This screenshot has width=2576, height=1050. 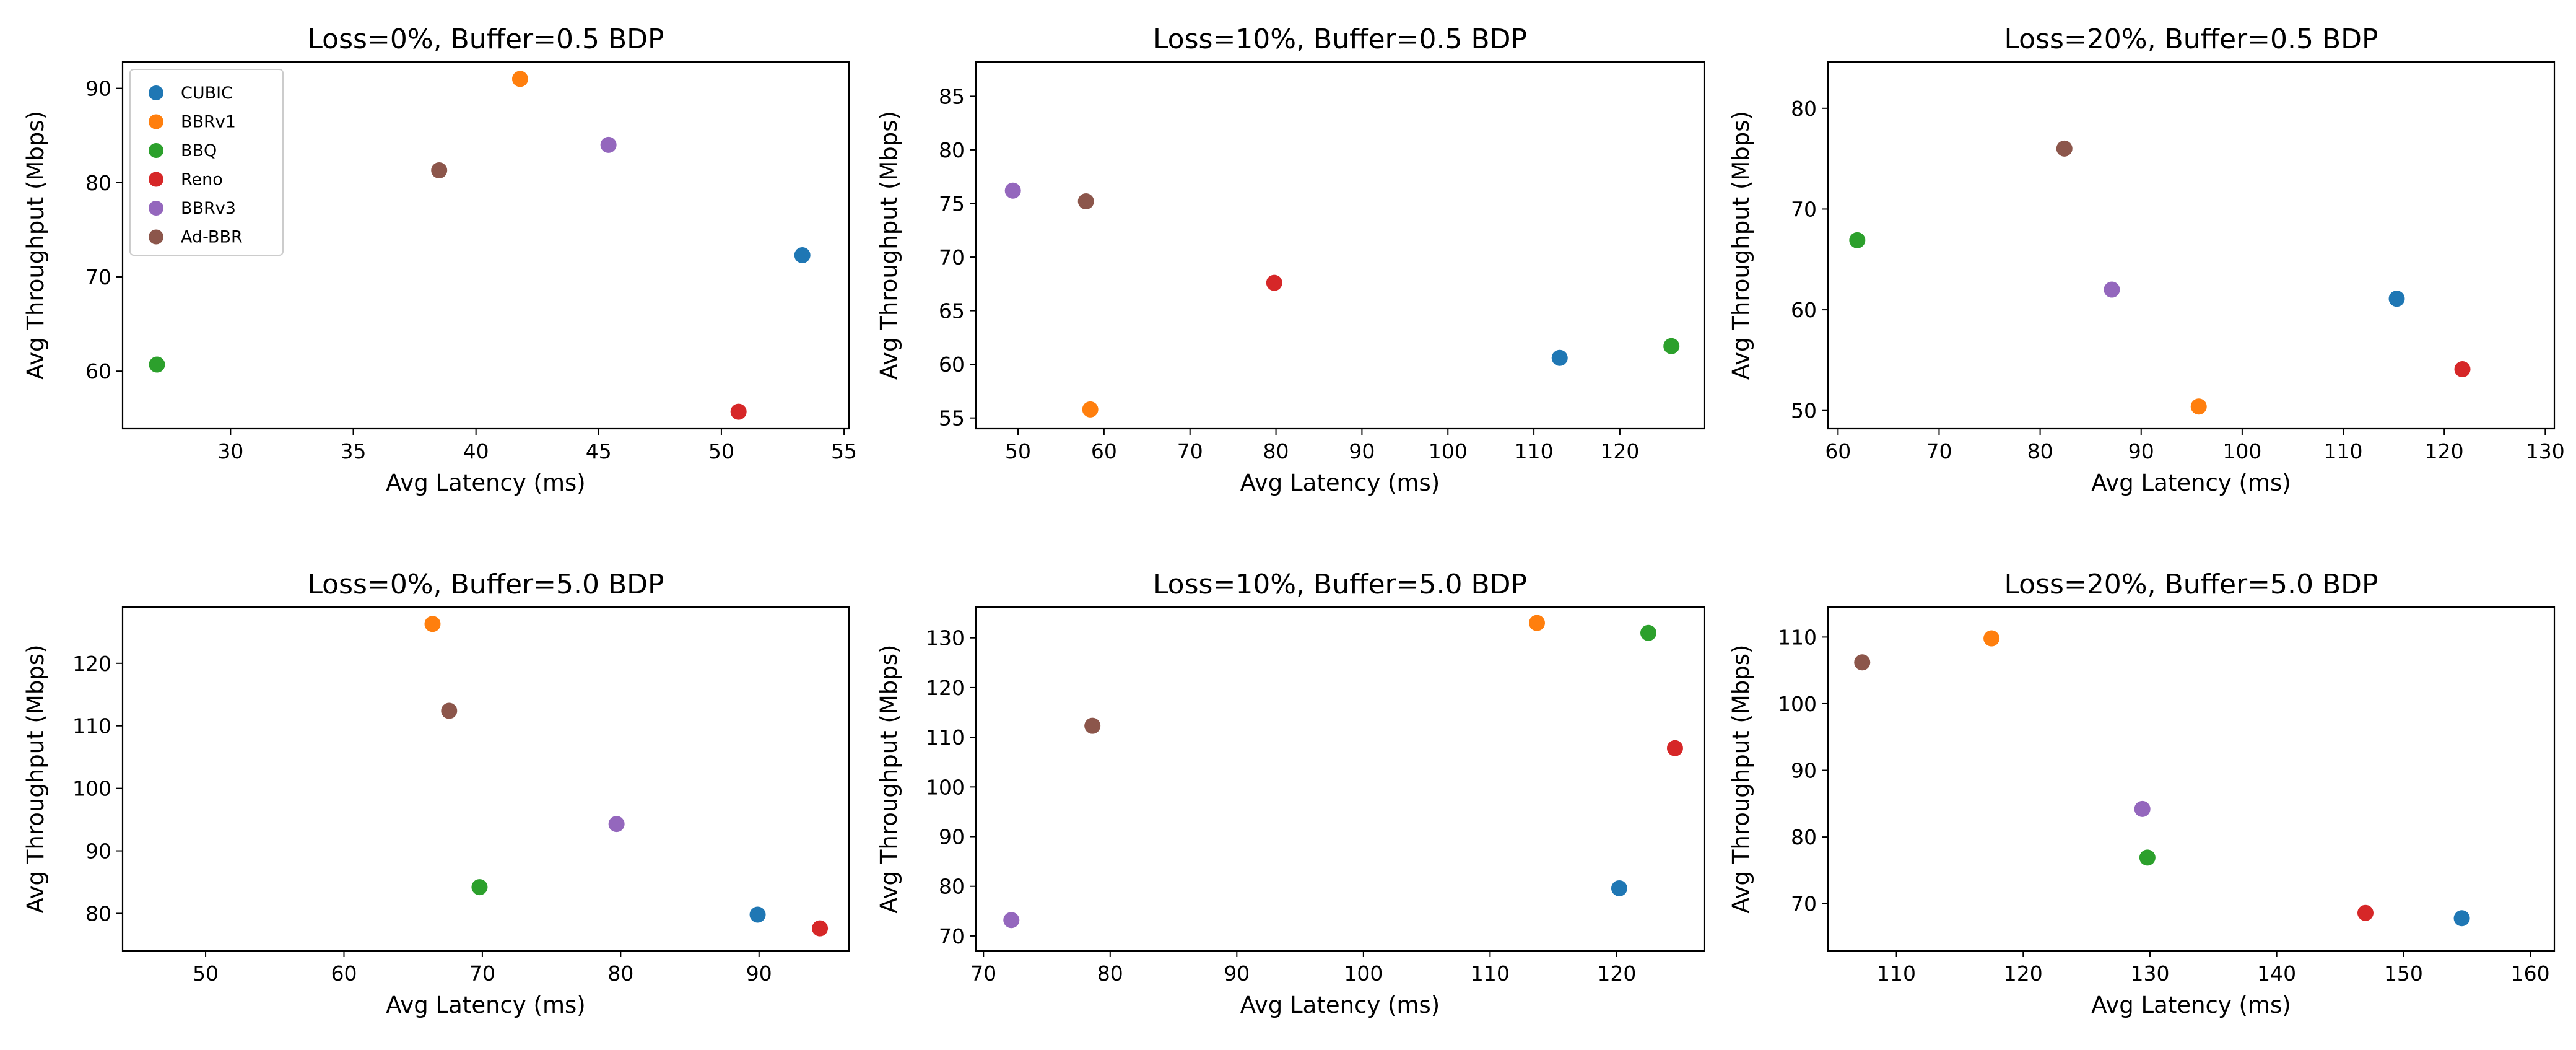 What do you see at coordinates (599, 451) in the screenshot?
I see `x-tick-label: 45` at bounding box center [599, 451].